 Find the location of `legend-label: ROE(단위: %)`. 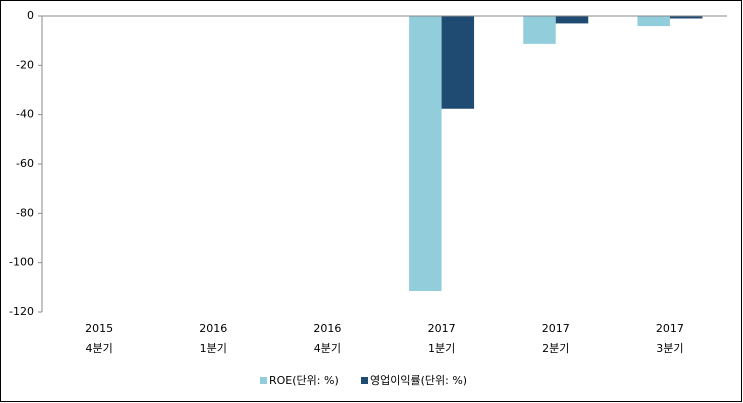

legend-label: ROE(단위: %) is located at coordinates (304, 380).